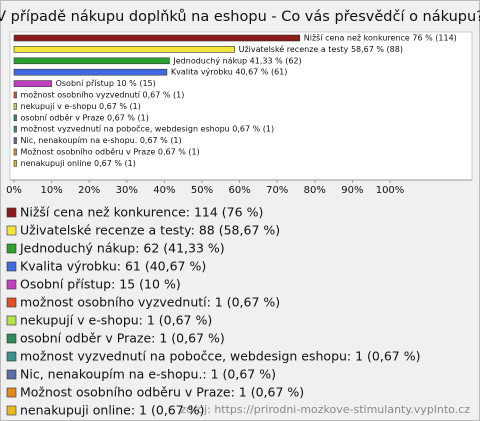 This screenshot has height=421, width=480. What do you see at coordinates (101, 140) in the screenshot?
I see `bar-label: Nic, nenakoupím na e-shopu. 0,67 % (1)` at bounding box center [101, 140].